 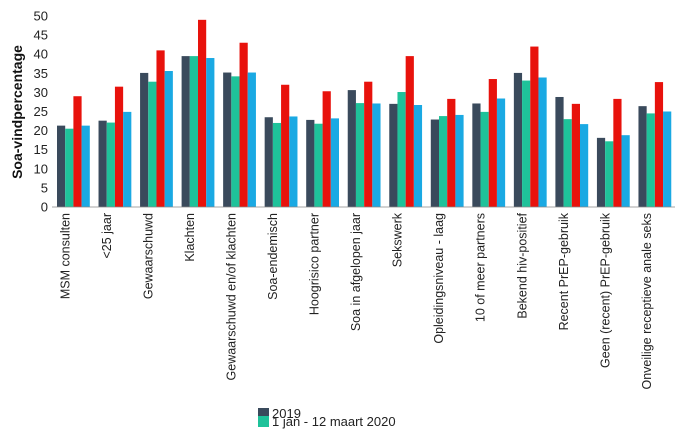 I want to click on y-tick-label: 45, so click(x=41, y=35).